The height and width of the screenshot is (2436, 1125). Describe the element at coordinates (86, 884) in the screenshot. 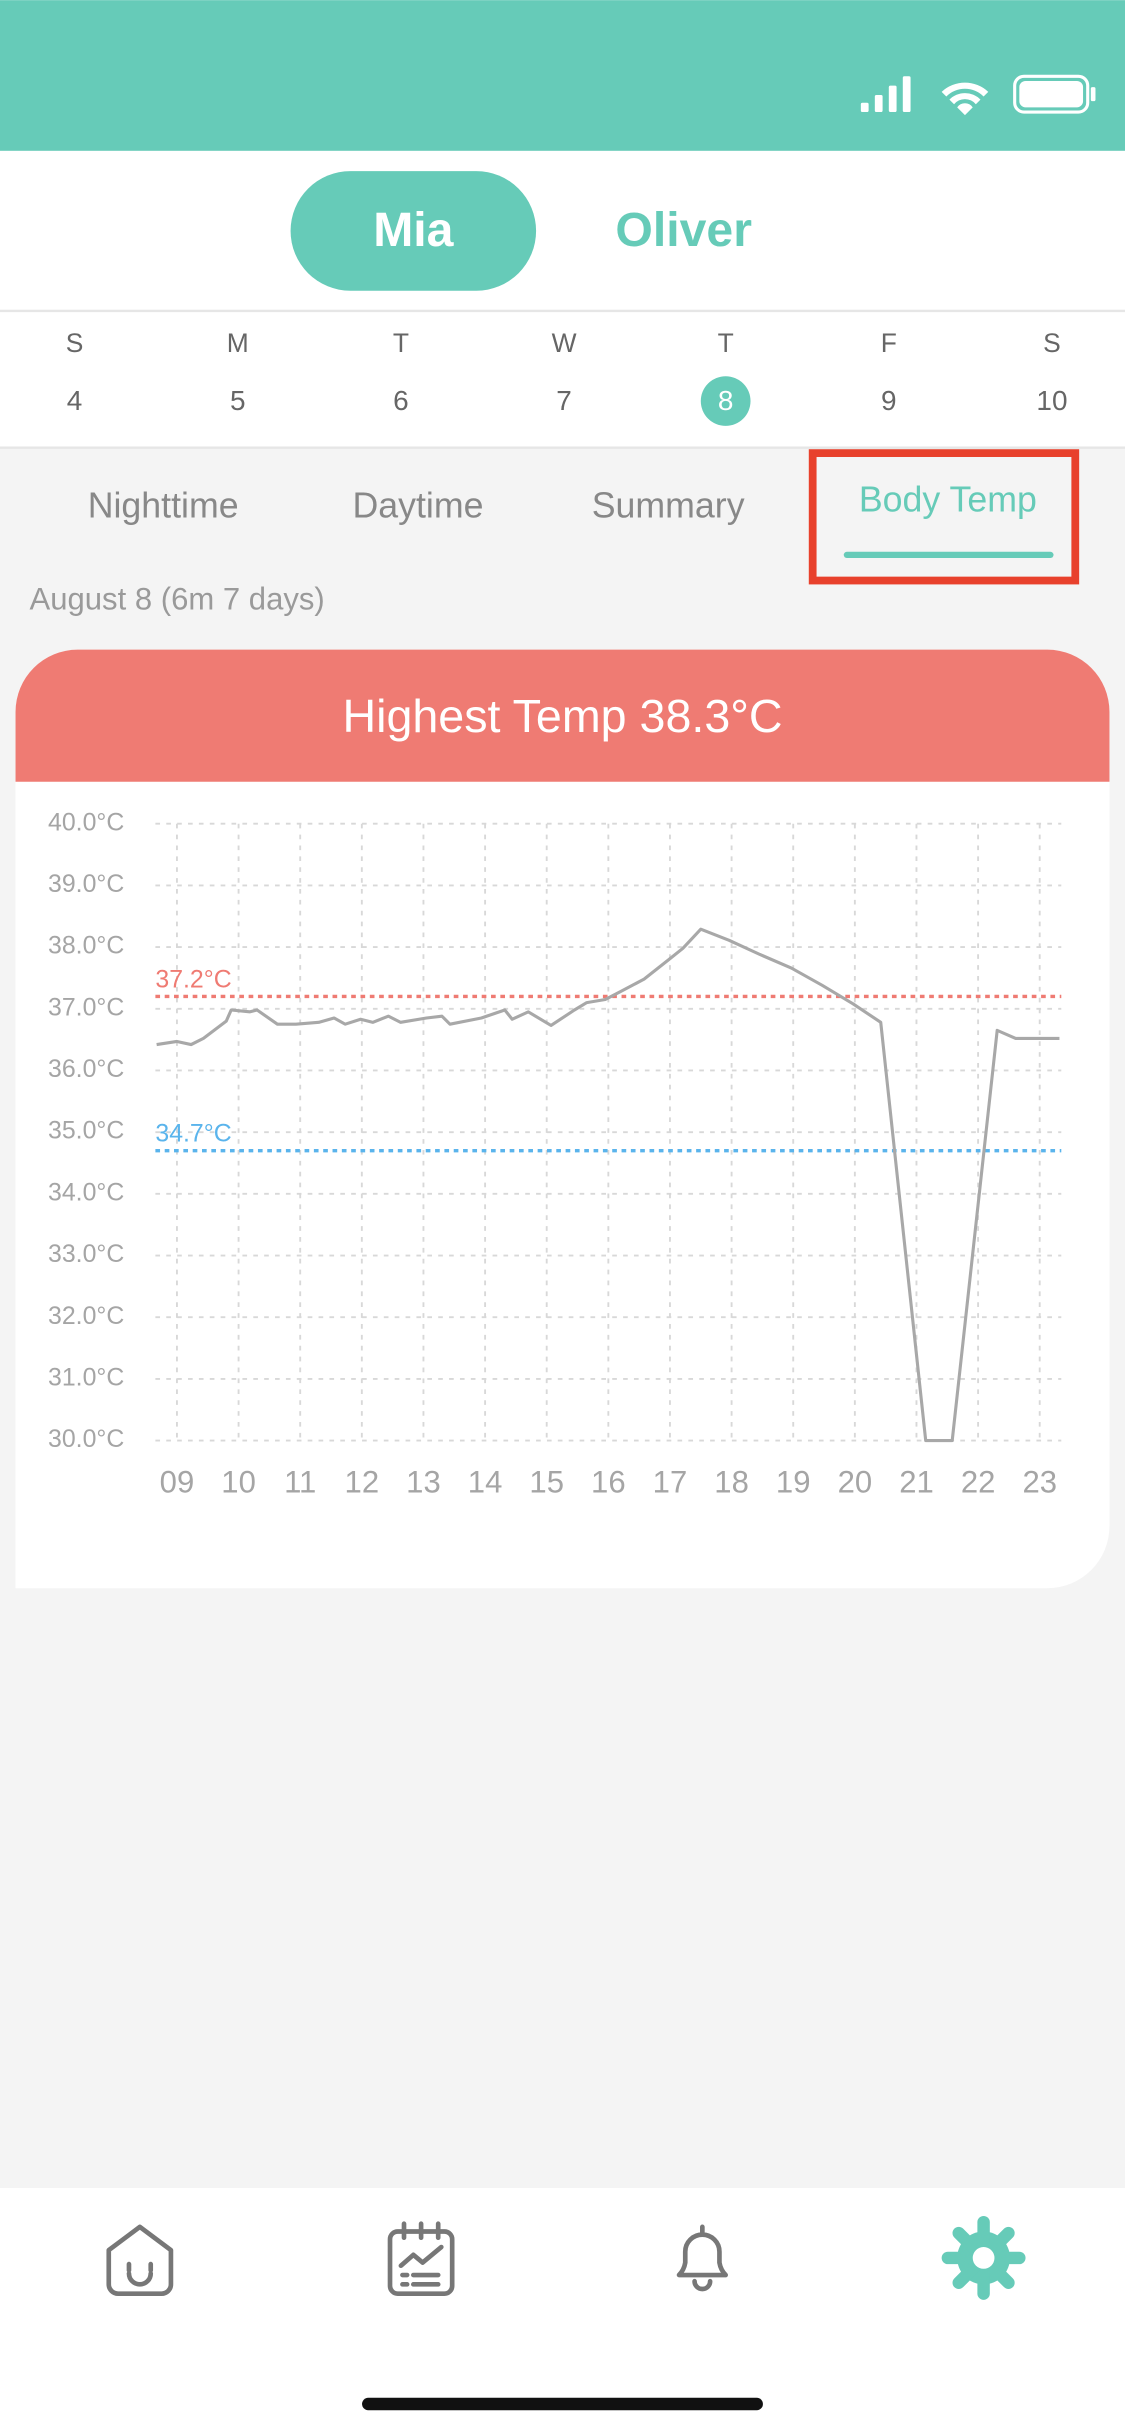

I see `y-tick-label: 39.0°C` at that location.